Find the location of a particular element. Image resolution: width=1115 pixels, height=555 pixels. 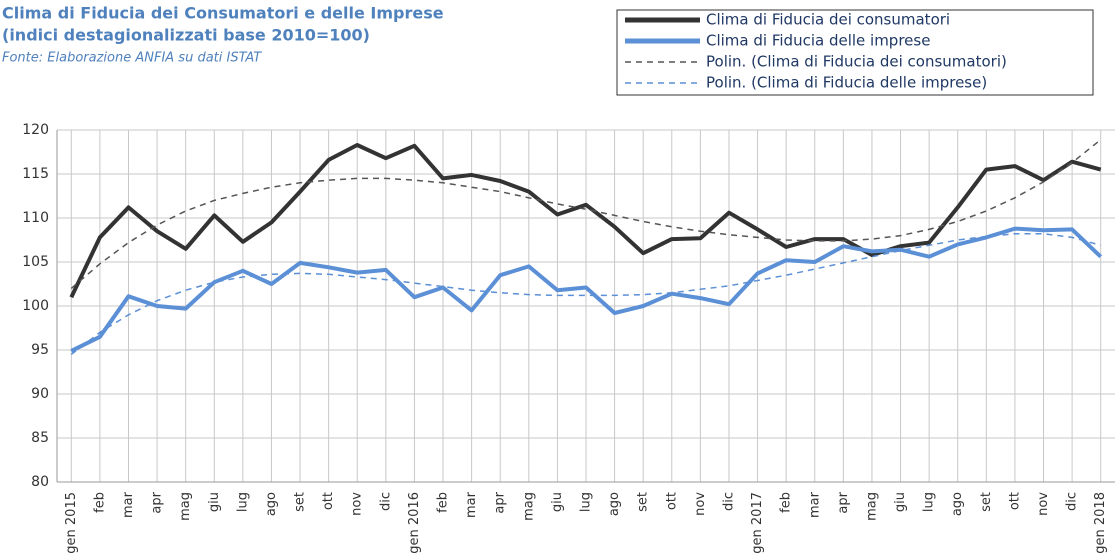

x-tick-label: gen 2015 is located at coordinates (71, 523).